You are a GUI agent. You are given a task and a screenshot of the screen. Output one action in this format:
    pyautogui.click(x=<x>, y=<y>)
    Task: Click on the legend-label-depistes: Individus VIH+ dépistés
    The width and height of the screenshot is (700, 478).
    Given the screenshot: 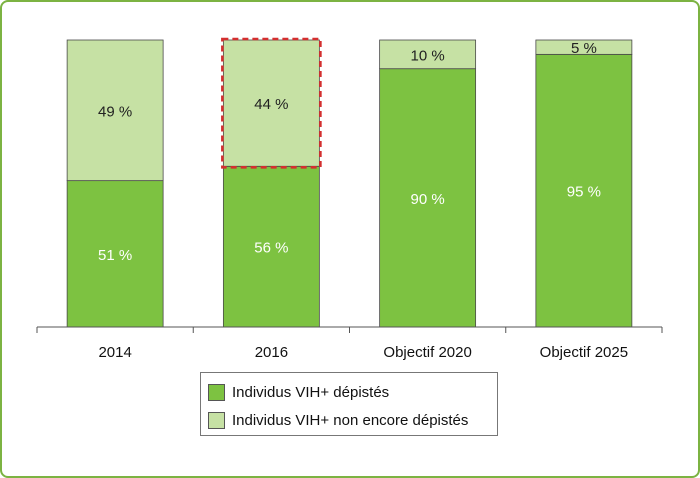 What is the action you would take?
    pyautogui.click(x=311, y=392)
    